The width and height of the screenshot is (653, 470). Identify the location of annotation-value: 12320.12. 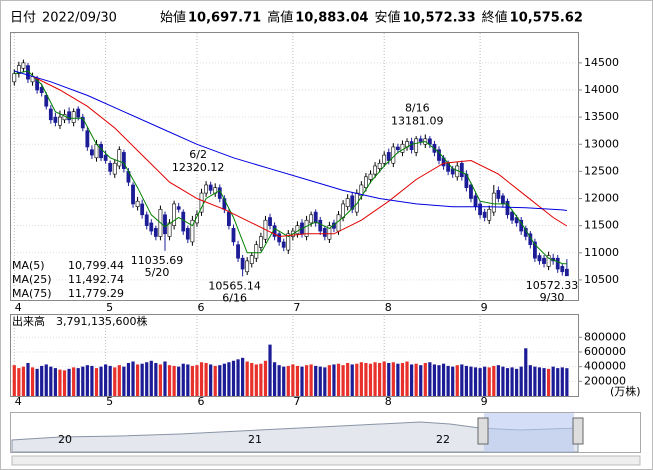
(198, 167).